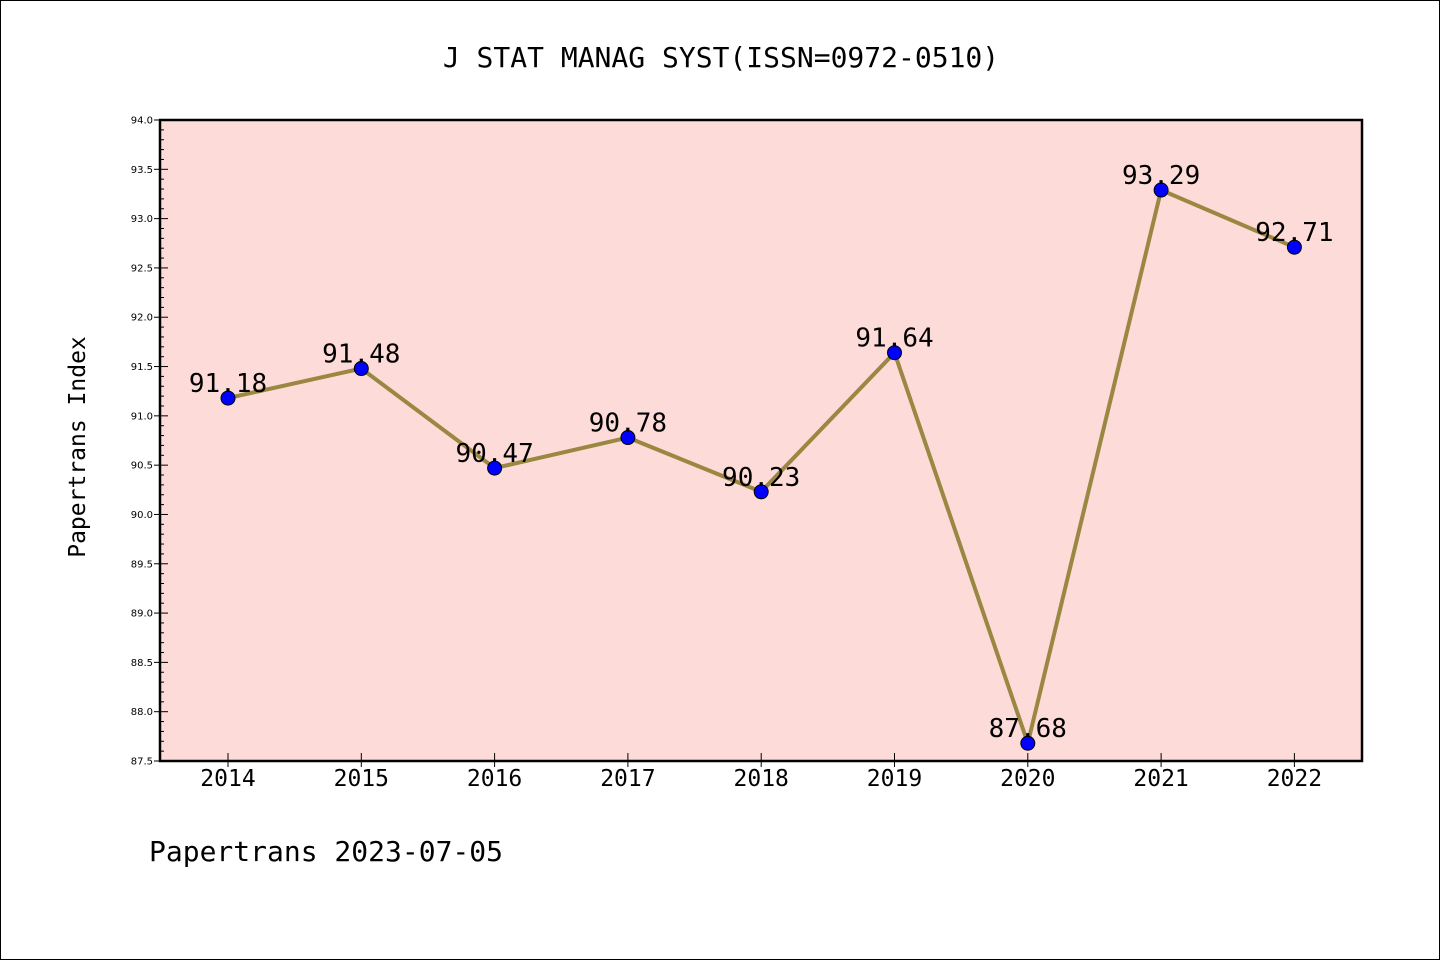 This screenshot has height=960, width=1440. I want to click on y-tick-label: 89.5, so click(142, 564).